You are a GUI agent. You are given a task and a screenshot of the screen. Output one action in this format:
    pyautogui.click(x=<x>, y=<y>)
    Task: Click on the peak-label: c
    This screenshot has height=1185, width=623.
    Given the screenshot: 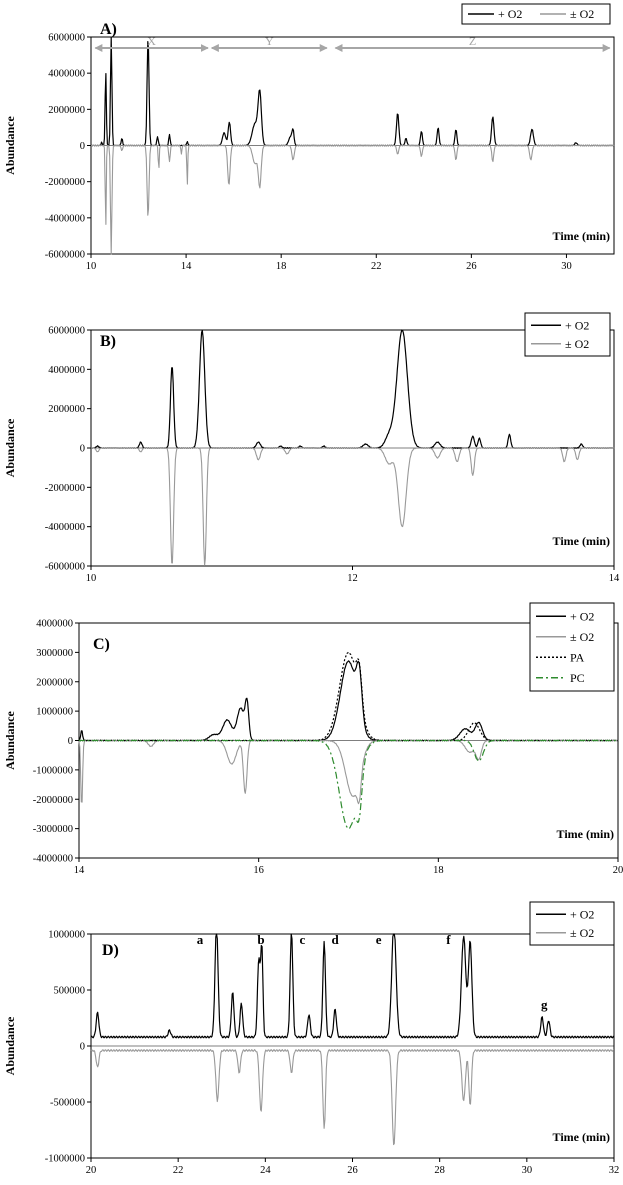 What is the action you would take?
    pyautogui.click(x=302, y=939)
    